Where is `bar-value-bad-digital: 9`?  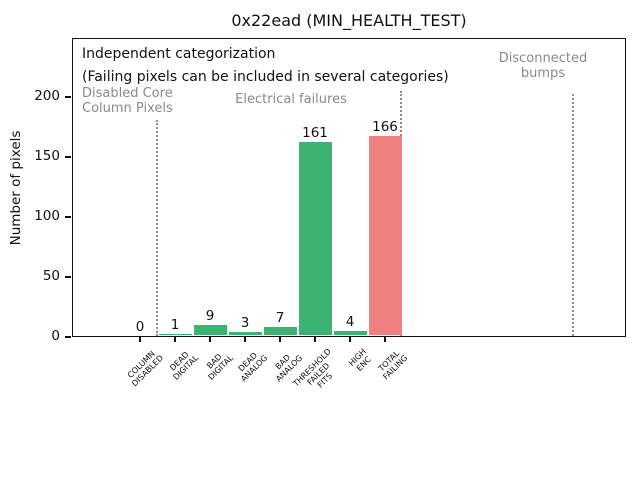
bar-value-bad-digital: 9 is located at coordinates (210, 315).